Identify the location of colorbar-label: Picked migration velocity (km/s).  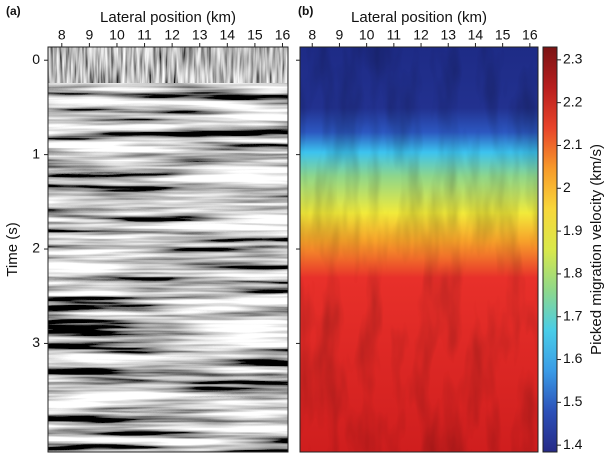
(596, 249).